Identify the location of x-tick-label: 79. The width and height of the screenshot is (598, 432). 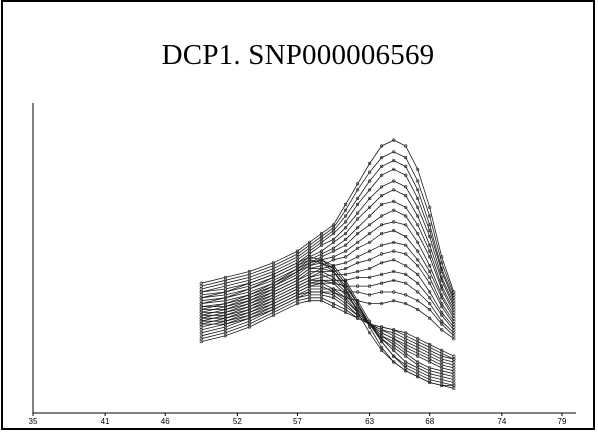
(562, 421).